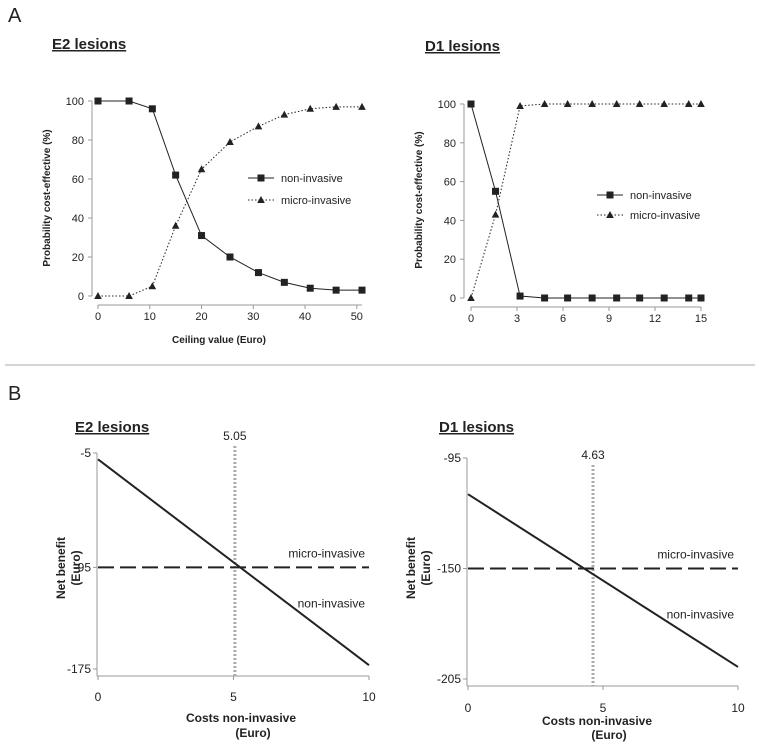 Image resolution: width=760 pixels, height=746 pixels. What do you see at coordinates (610, 195) in the screenshot?
I see `legend-marker-non-invasive` at bounding box center [610, 195].